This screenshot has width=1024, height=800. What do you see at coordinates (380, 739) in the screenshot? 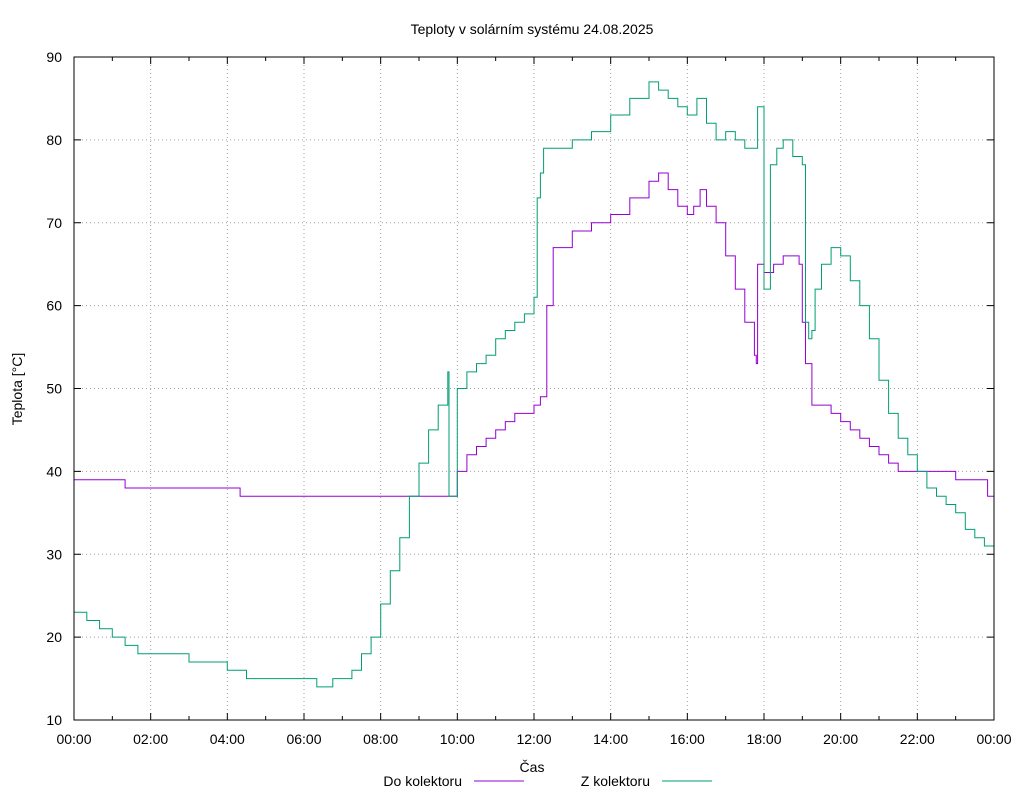
I see `x-tick-label: 08:00` at bounding box center [380, 739].